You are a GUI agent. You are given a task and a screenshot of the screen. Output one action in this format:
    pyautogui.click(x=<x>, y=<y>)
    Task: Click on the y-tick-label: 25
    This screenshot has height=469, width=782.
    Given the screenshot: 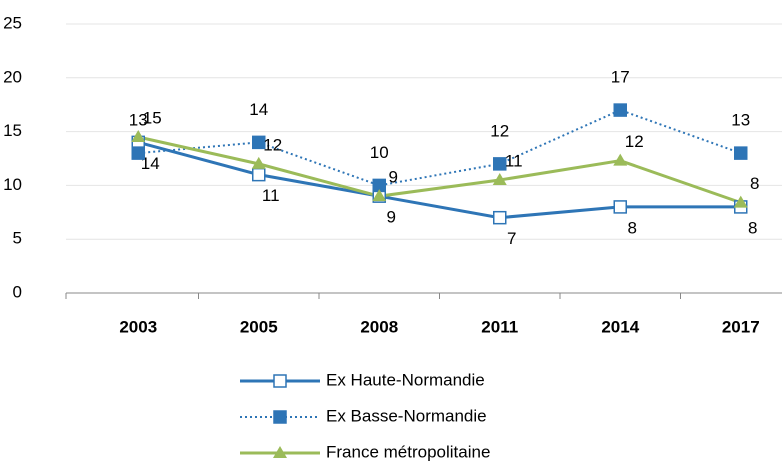 What is the action you would take?
    pyautogui.click(x=12, y=22)
    